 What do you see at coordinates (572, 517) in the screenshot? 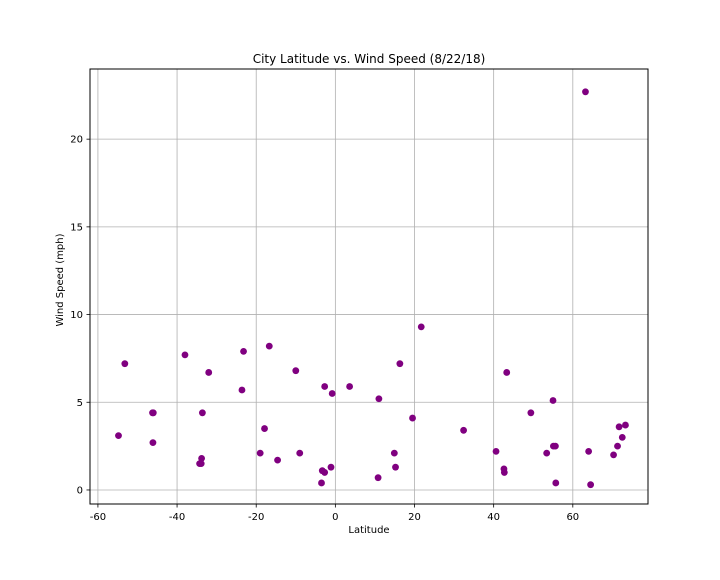
I see `x-tick-label: 60` at bounding box center [572, 517].